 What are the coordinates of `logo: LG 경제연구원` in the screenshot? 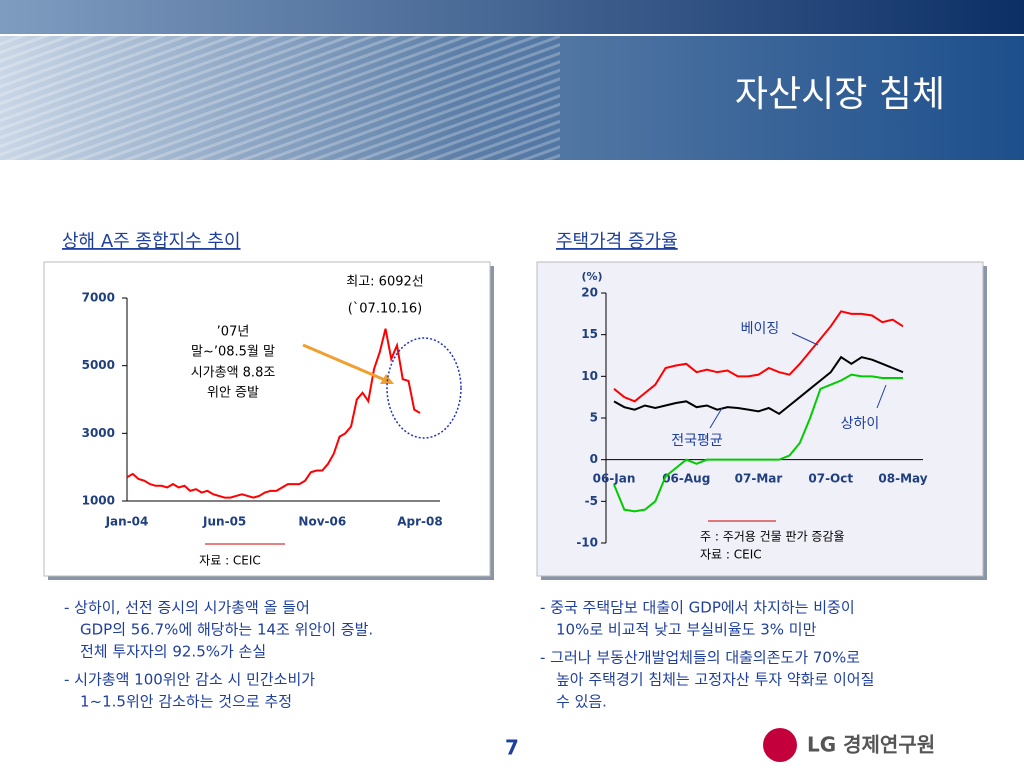 It's located at (871, 745).